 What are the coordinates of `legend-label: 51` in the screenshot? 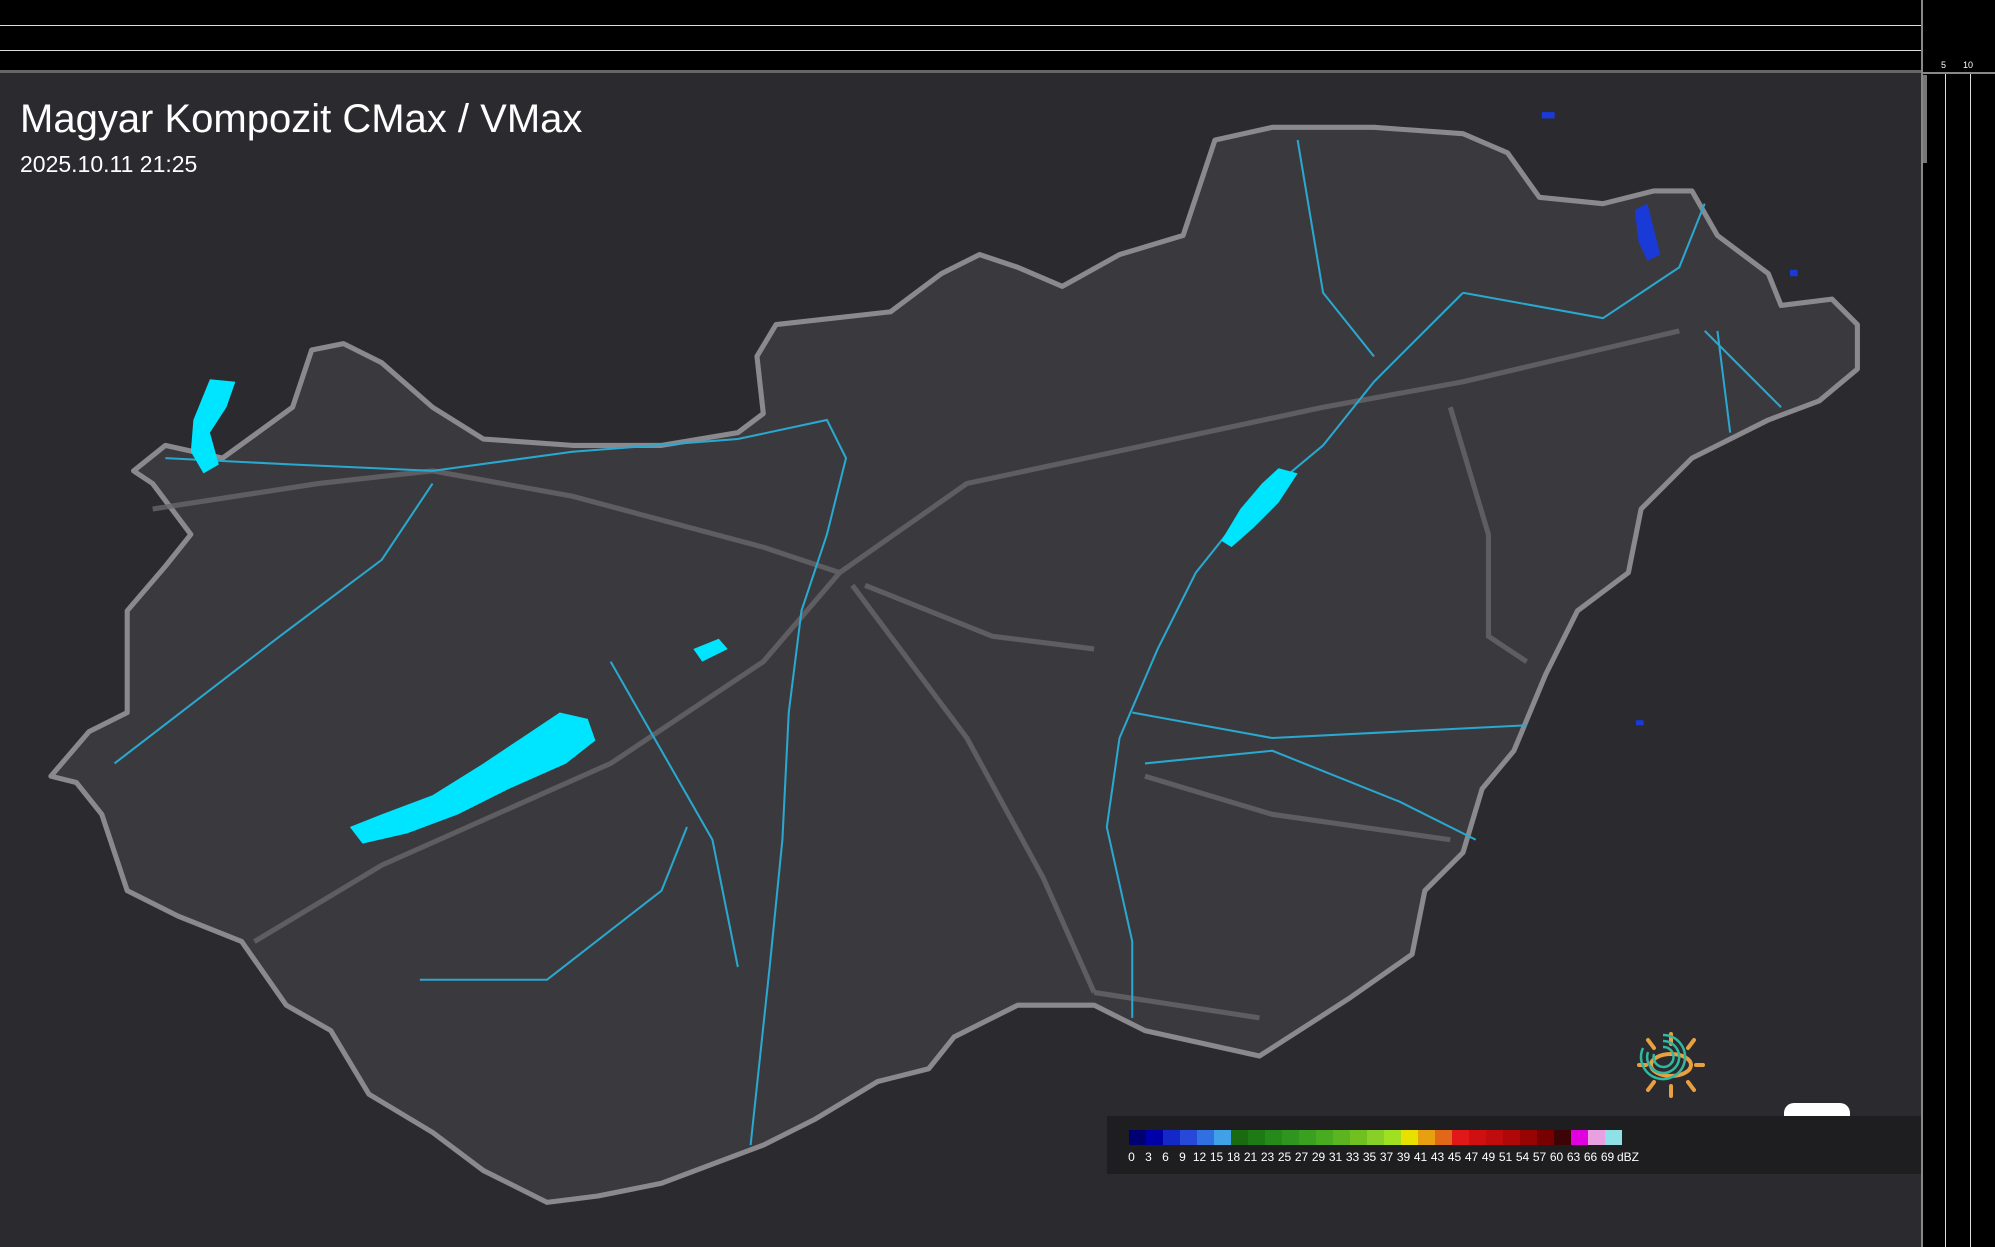 It's located at (1505, 1157).